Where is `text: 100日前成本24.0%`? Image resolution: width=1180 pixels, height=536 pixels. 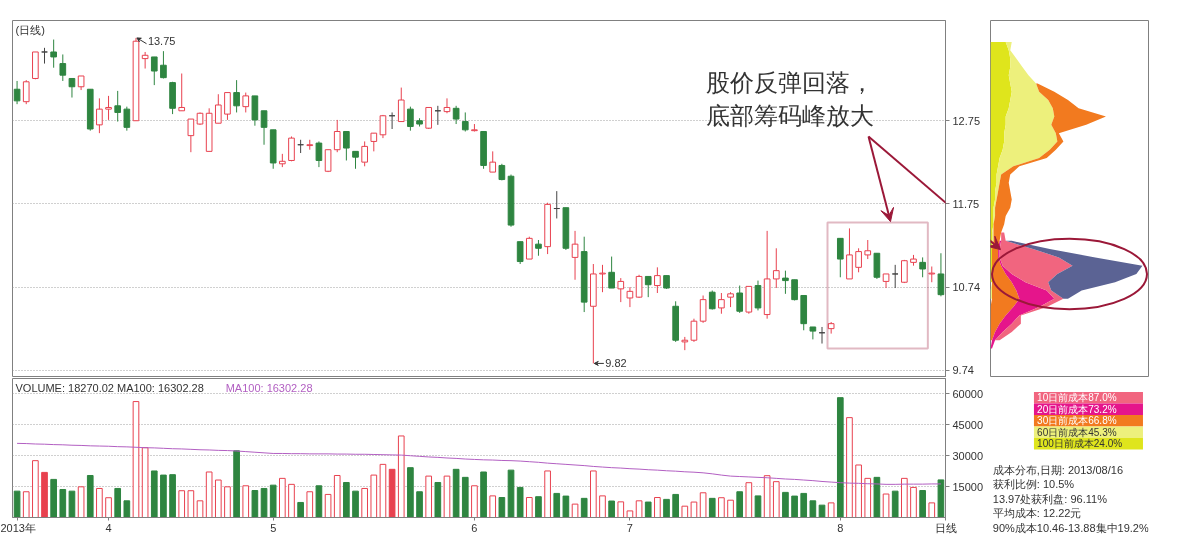
text: 100日前成本24.0% is located at coordinates (1080, 444).